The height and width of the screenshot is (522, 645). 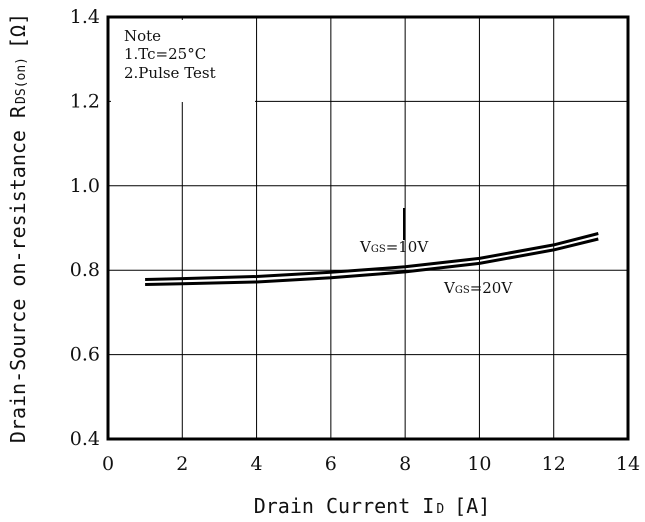 What do you see at coordinates (142, 36) in the screenshot?
I see `note-title: Note` at bounding box center [142, 36].